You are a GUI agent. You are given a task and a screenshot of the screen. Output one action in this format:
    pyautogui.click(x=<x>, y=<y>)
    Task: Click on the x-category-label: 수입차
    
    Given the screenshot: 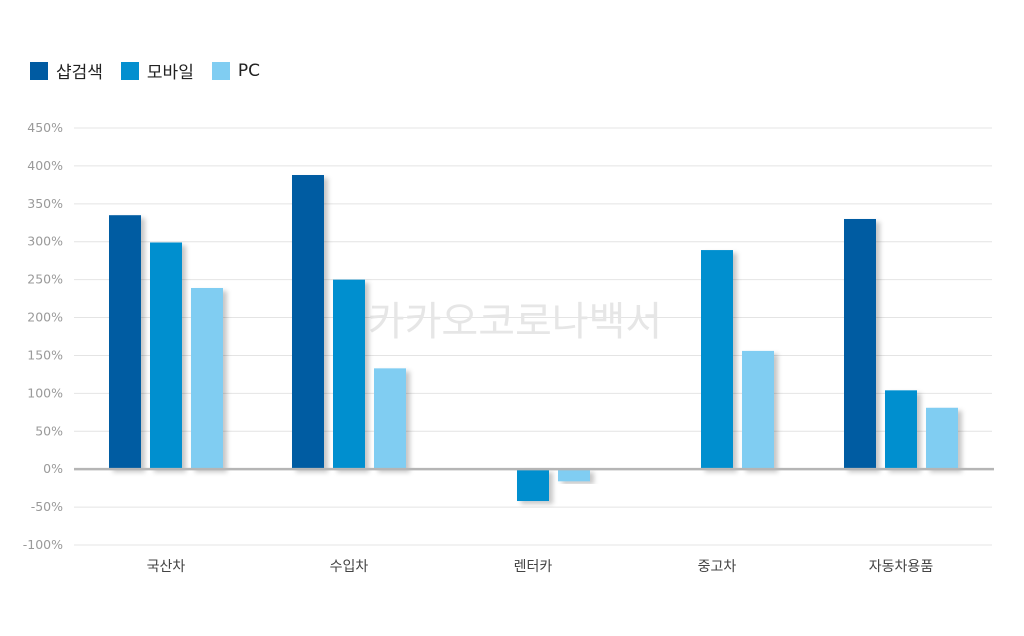 What is the action you would take?
    pyautogui.click(x=349, y=567)
    